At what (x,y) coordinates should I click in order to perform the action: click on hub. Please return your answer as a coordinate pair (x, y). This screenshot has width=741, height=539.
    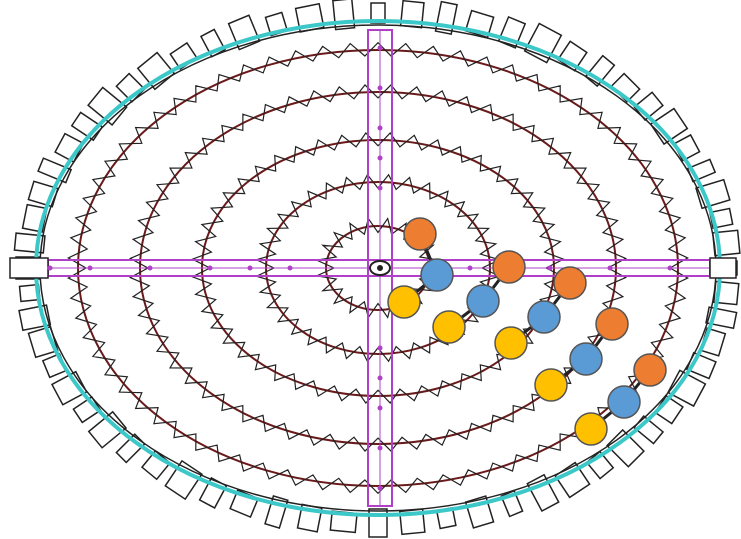
    Looking at the image, I should click on (380, 268).